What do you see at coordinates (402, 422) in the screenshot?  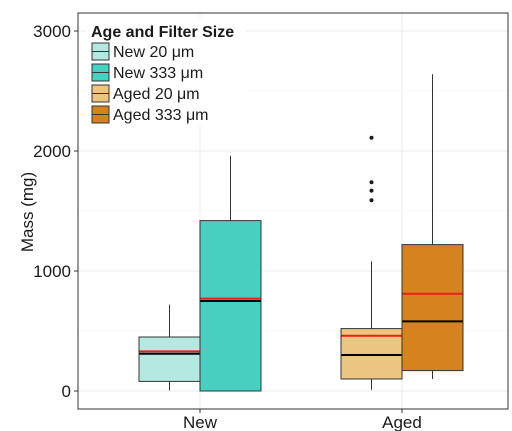 I see `x-tick-label: Aged` at bounding box center [402, 422].